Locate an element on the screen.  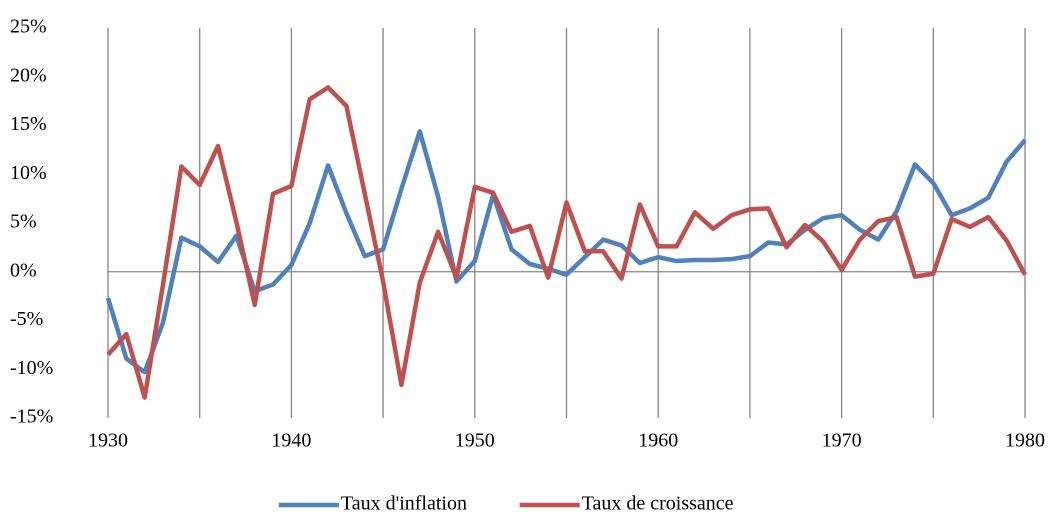
y-tick-label: -5% is located at coordinates (26, 319).